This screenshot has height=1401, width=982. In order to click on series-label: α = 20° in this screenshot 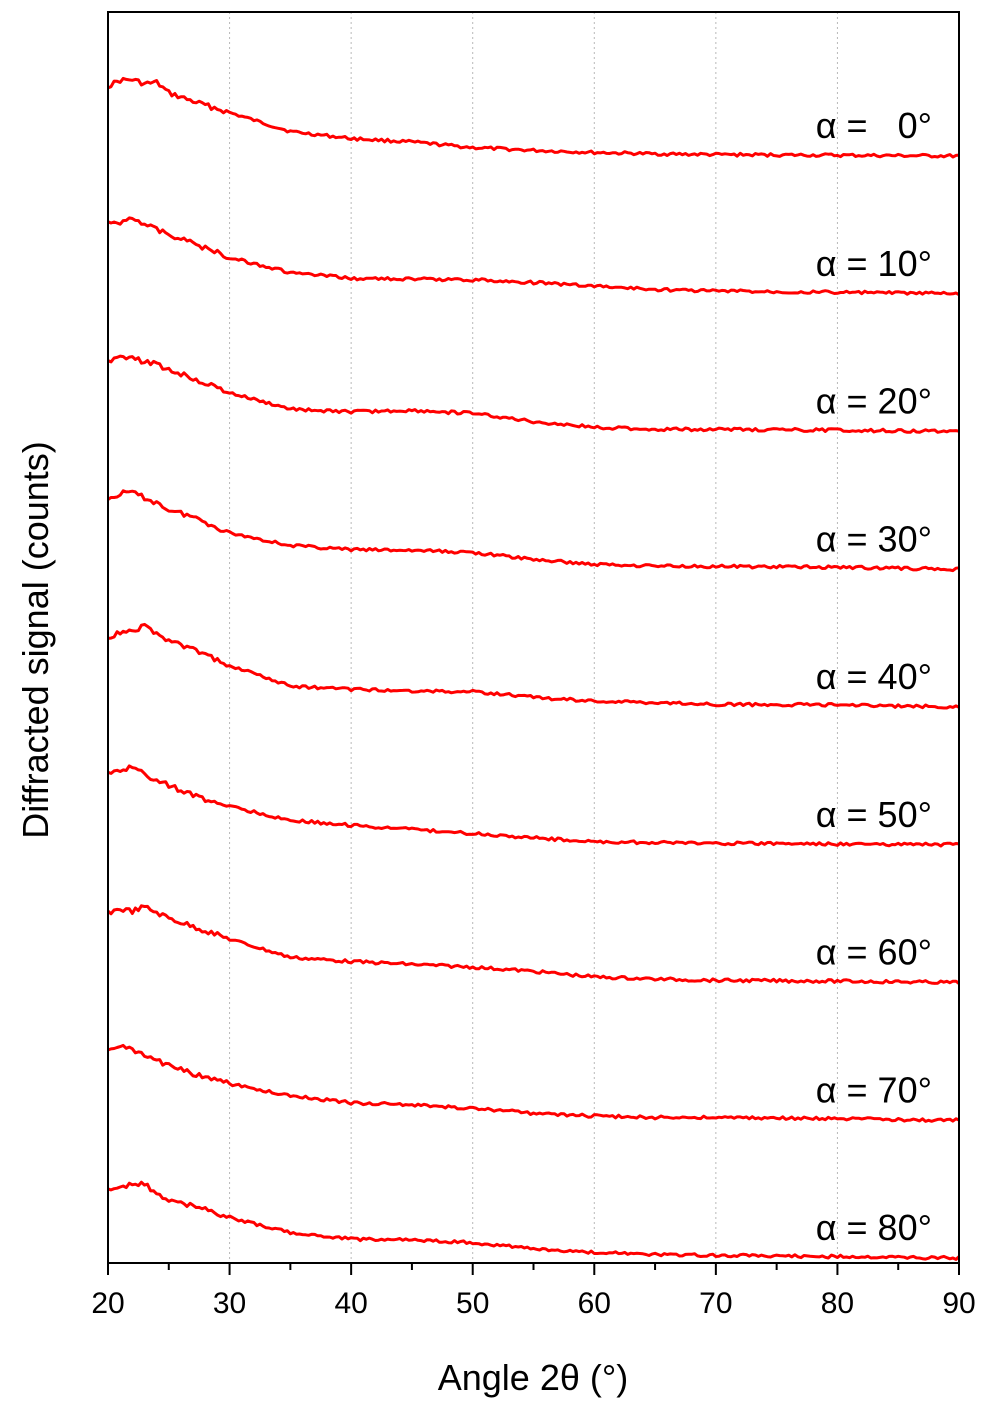, I will do `click(874, 401)`.